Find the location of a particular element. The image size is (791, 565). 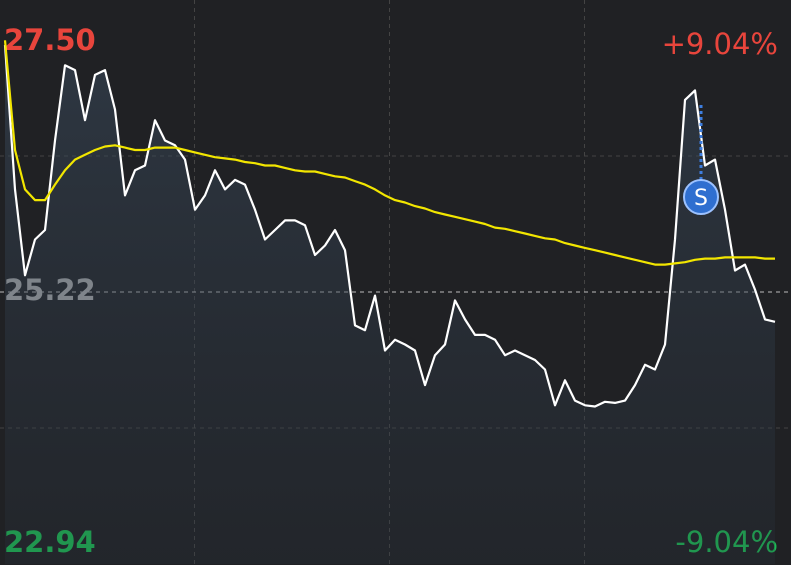

sell-marker is located at coordinates (701, 197).